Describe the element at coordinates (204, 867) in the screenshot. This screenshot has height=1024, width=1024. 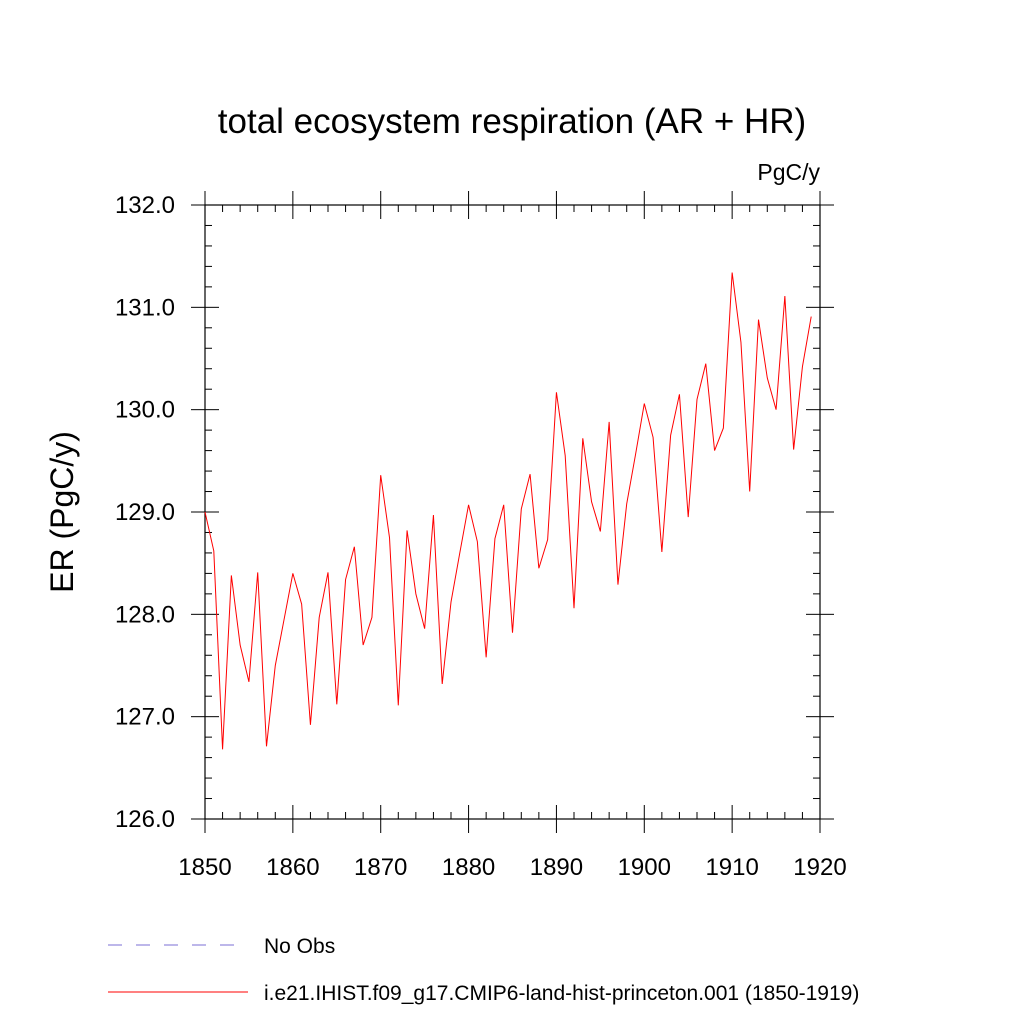
I see `x-tick-label: 1850` at that location.